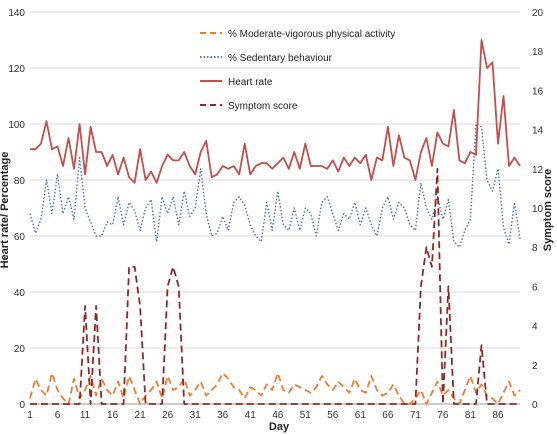 The width and height of the screenshot is (557, 435). Describe the element at coordinates (278, 415) in the screenshot. I see `x-tick-label: 46` at that location.